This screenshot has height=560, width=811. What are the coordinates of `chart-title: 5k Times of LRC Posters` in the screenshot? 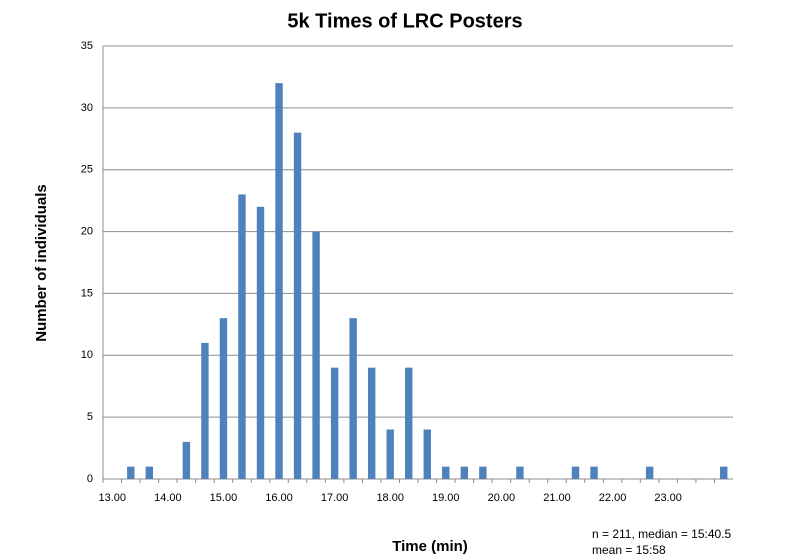 It's located at (404, 21).